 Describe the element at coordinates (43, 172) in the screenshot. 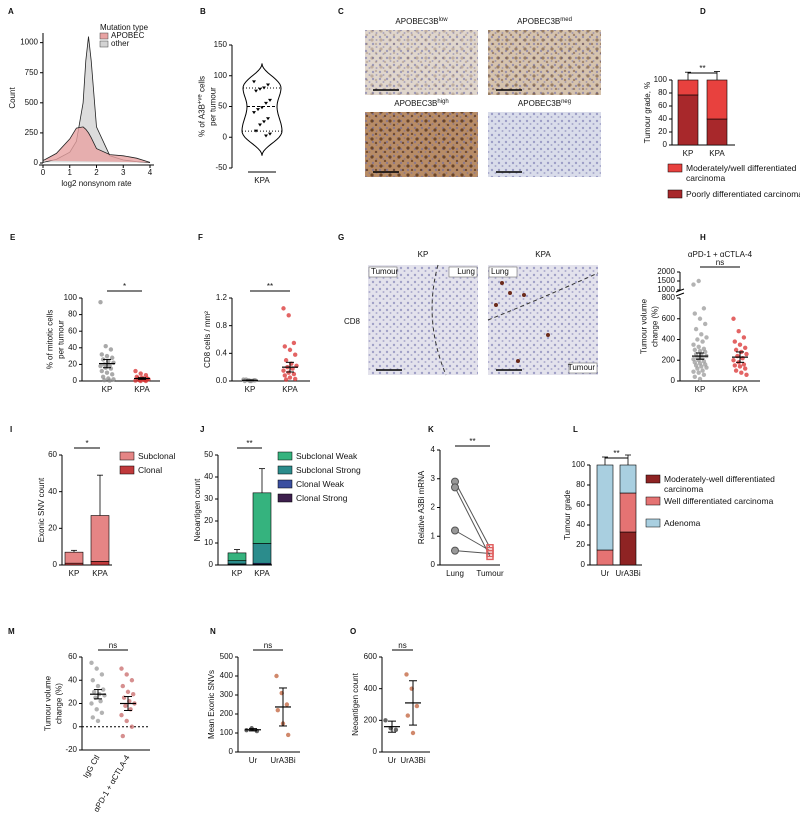

I see `x-tick-label: 0` at that location.